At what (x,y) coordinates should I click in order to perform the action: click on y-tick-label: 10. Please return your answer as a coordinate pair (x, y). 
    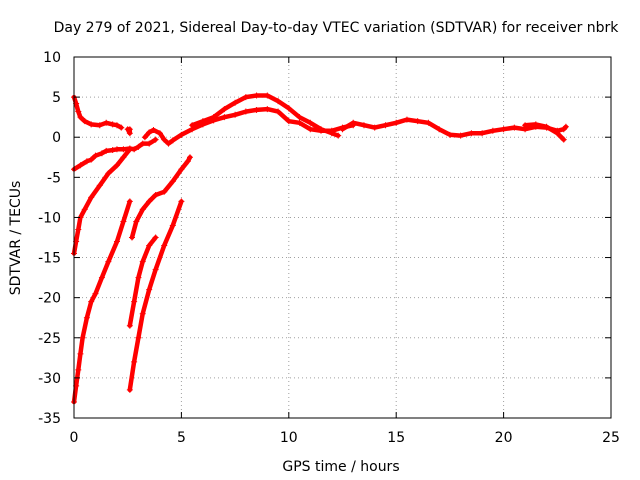
    Looking at the image, I should click on (52, 58).